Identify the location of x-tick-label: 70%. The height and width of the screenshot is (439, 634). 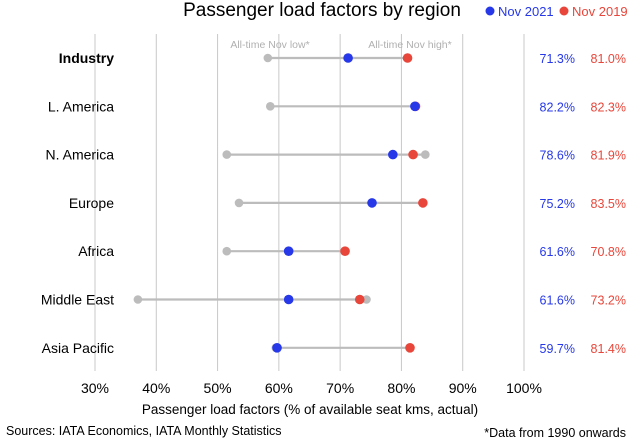
(340, 388).